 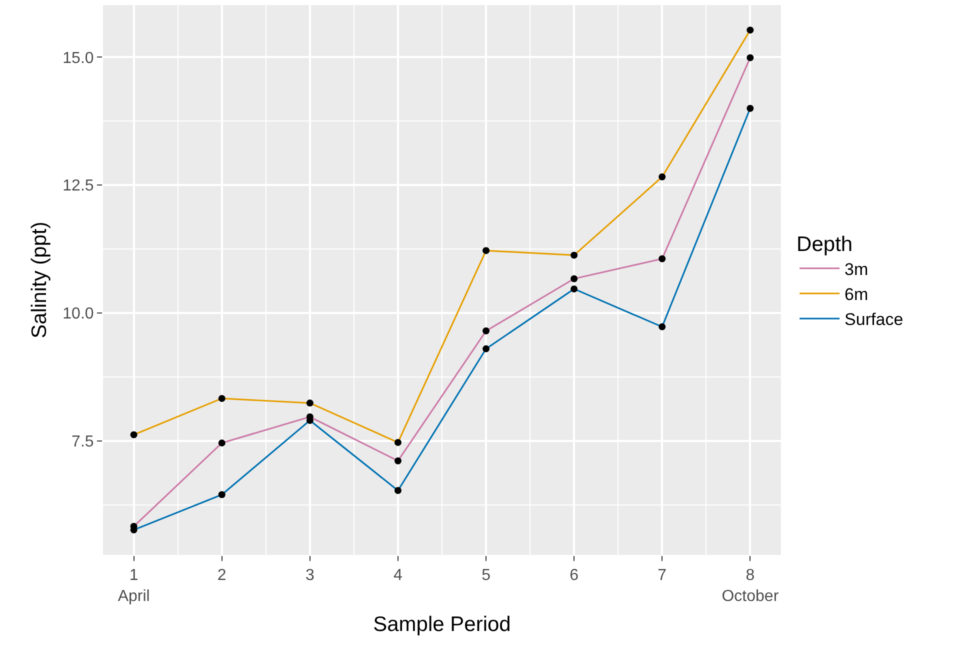 What do you see at coordinates (39, 280) in the screenshot?
I see `y-axis-title: Salinity (ppt)` at bounding box center [39, 280].